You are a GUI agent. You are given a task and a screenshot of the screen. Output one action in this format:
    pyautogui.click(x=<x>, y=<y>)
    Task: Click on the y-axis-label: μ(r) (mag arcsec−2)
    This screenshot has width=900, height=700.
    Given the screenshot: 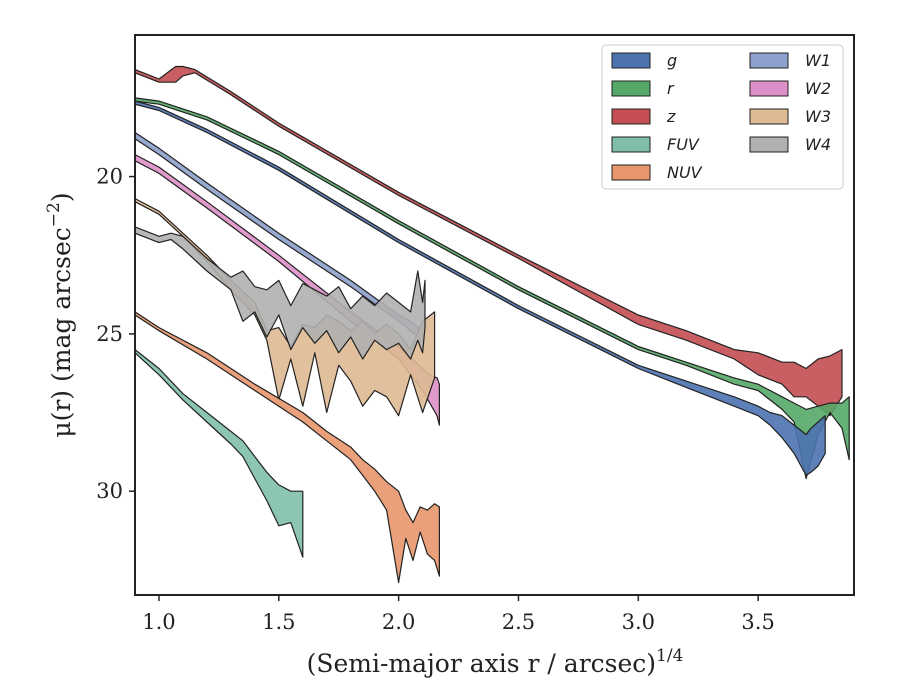 What is the action you would take?
    pyautogui.click(x=60, y=314)
    